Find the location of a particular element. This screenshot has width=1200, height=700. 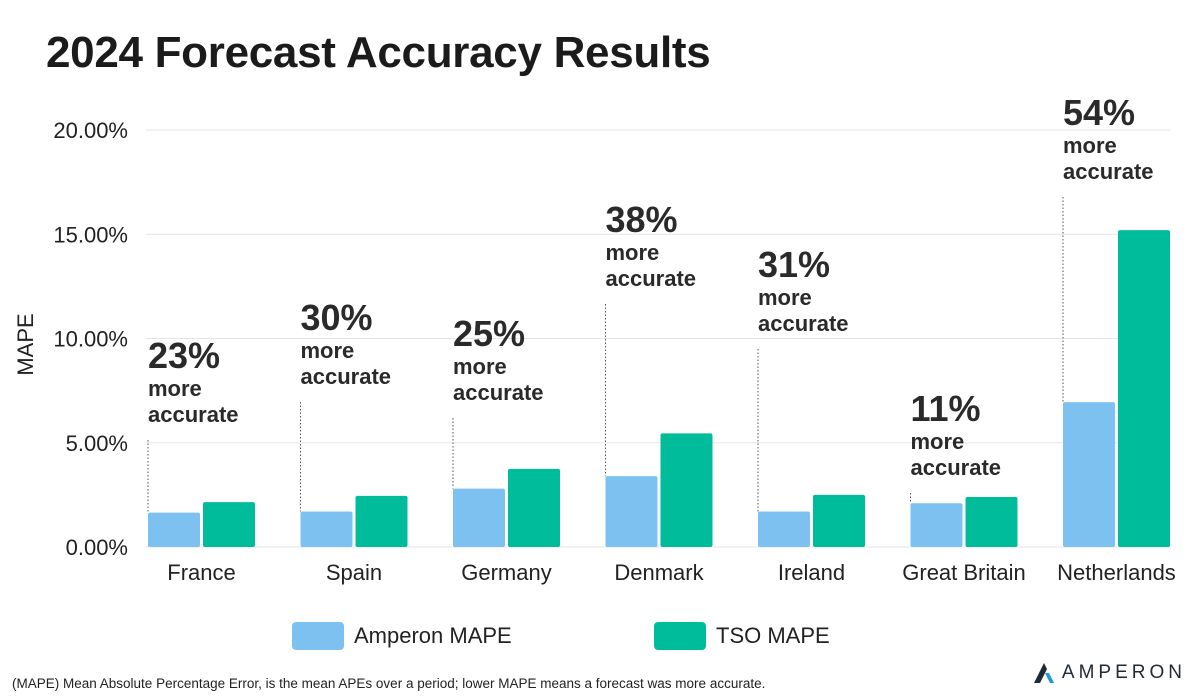

legend: Amperon MAPE TSO MAPE is located at coordinates (600, 640).